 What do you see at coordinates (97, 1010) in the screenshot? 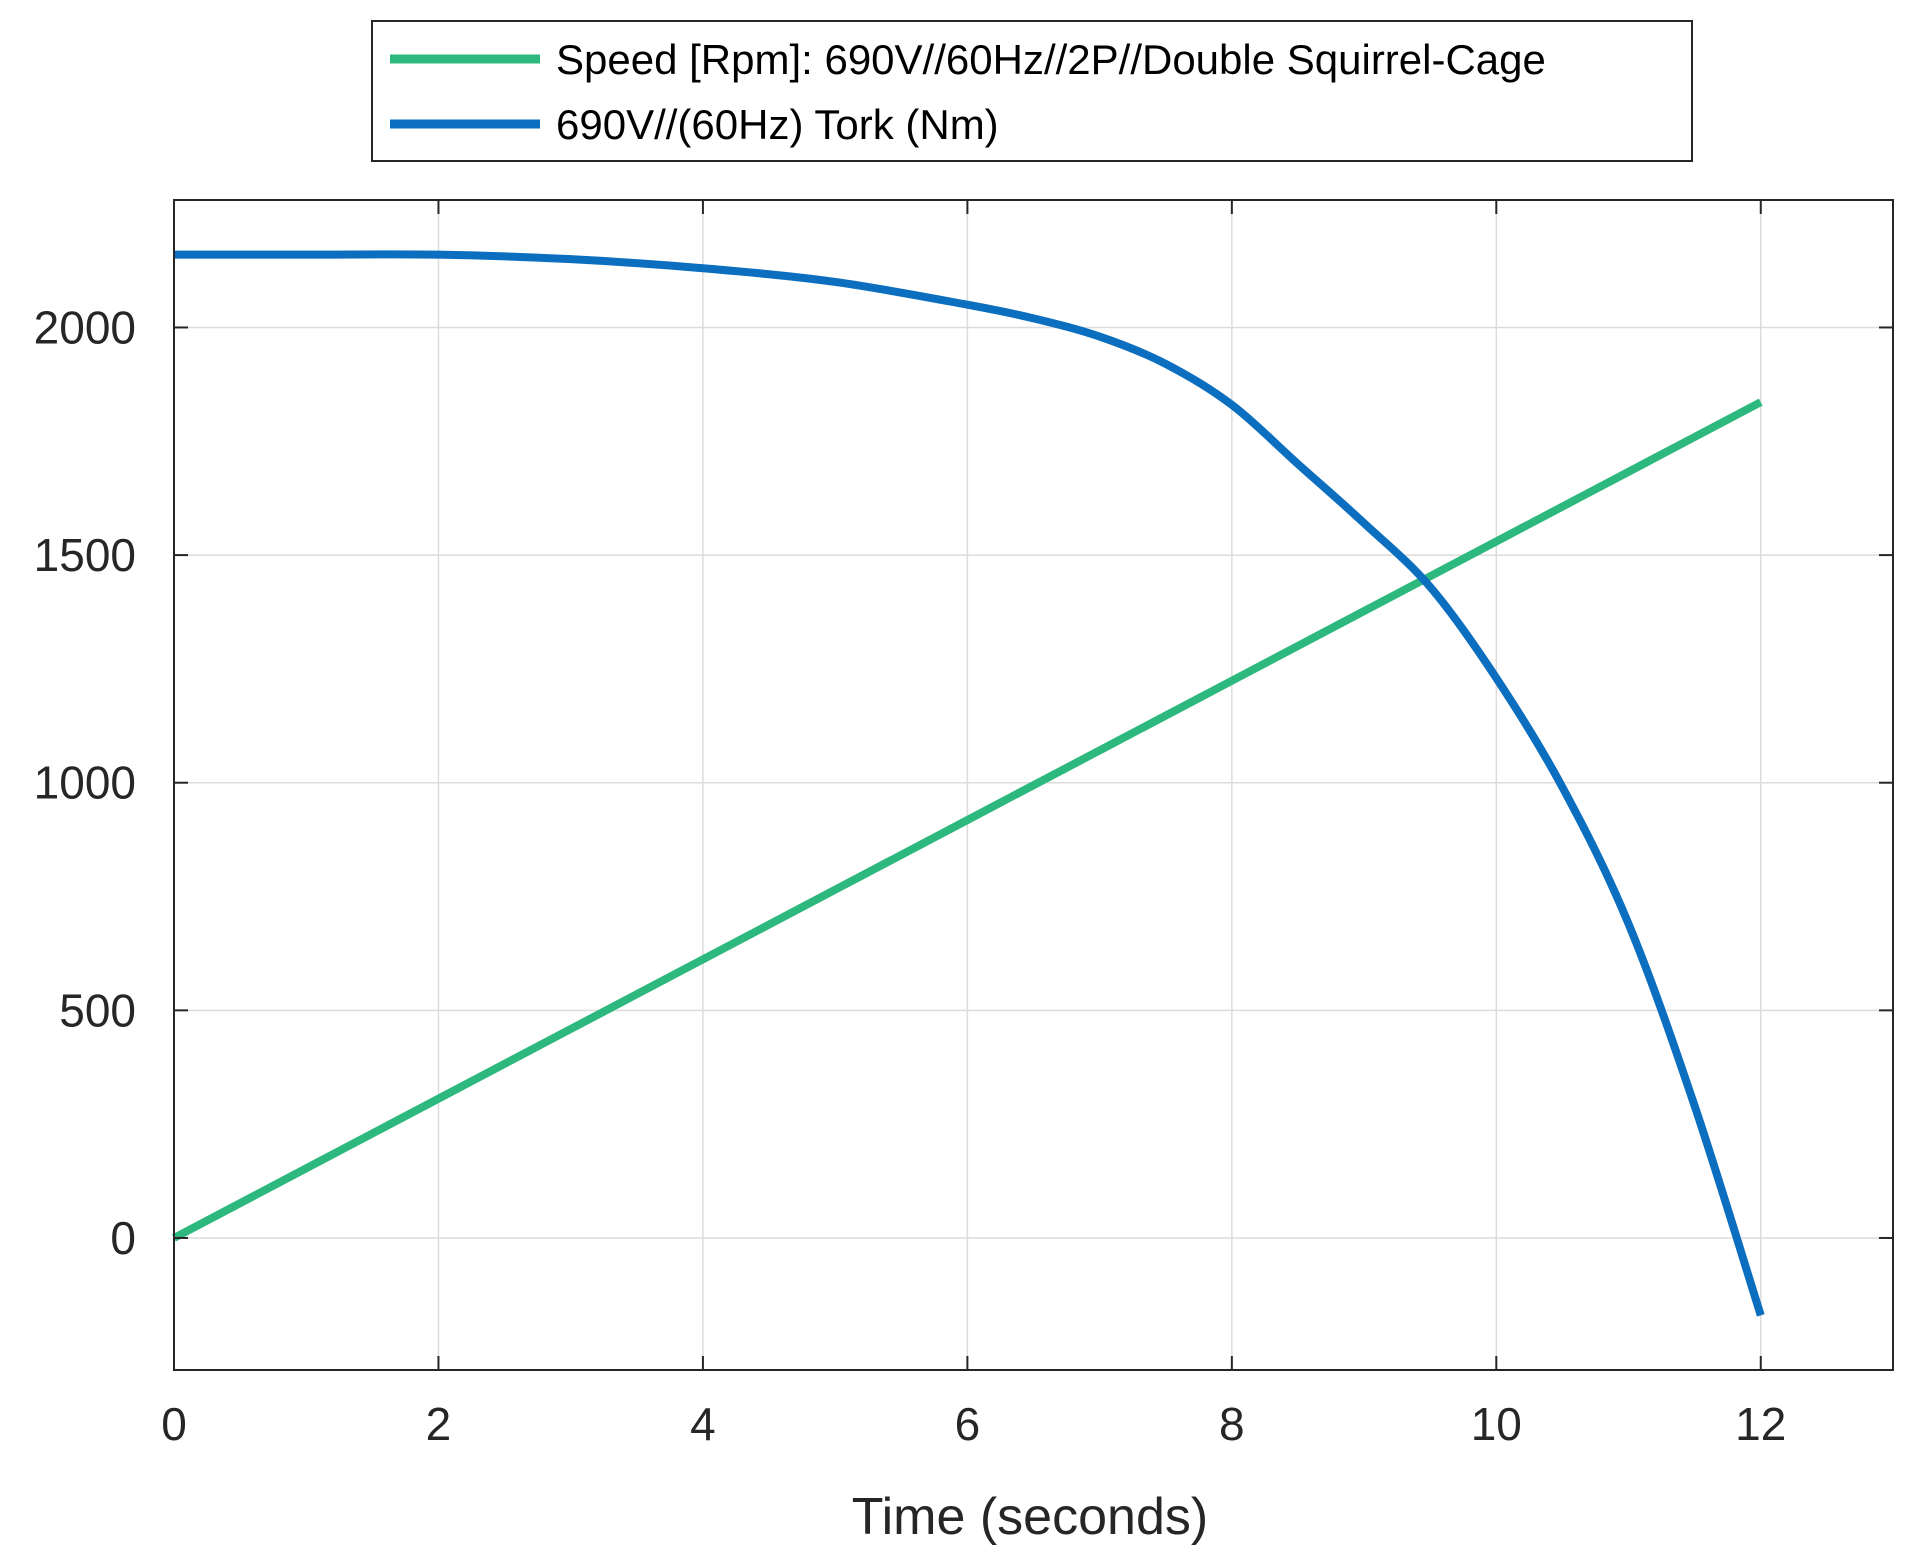
I see `y-tick-label: 500` at bounding box center [97, 1010].